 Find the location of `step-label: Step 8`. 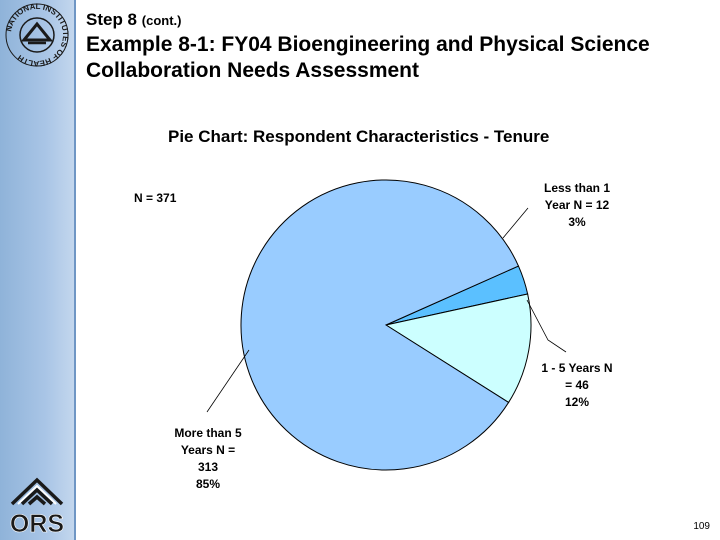

step-label: Step 8 is located at coordinates (112, 19).